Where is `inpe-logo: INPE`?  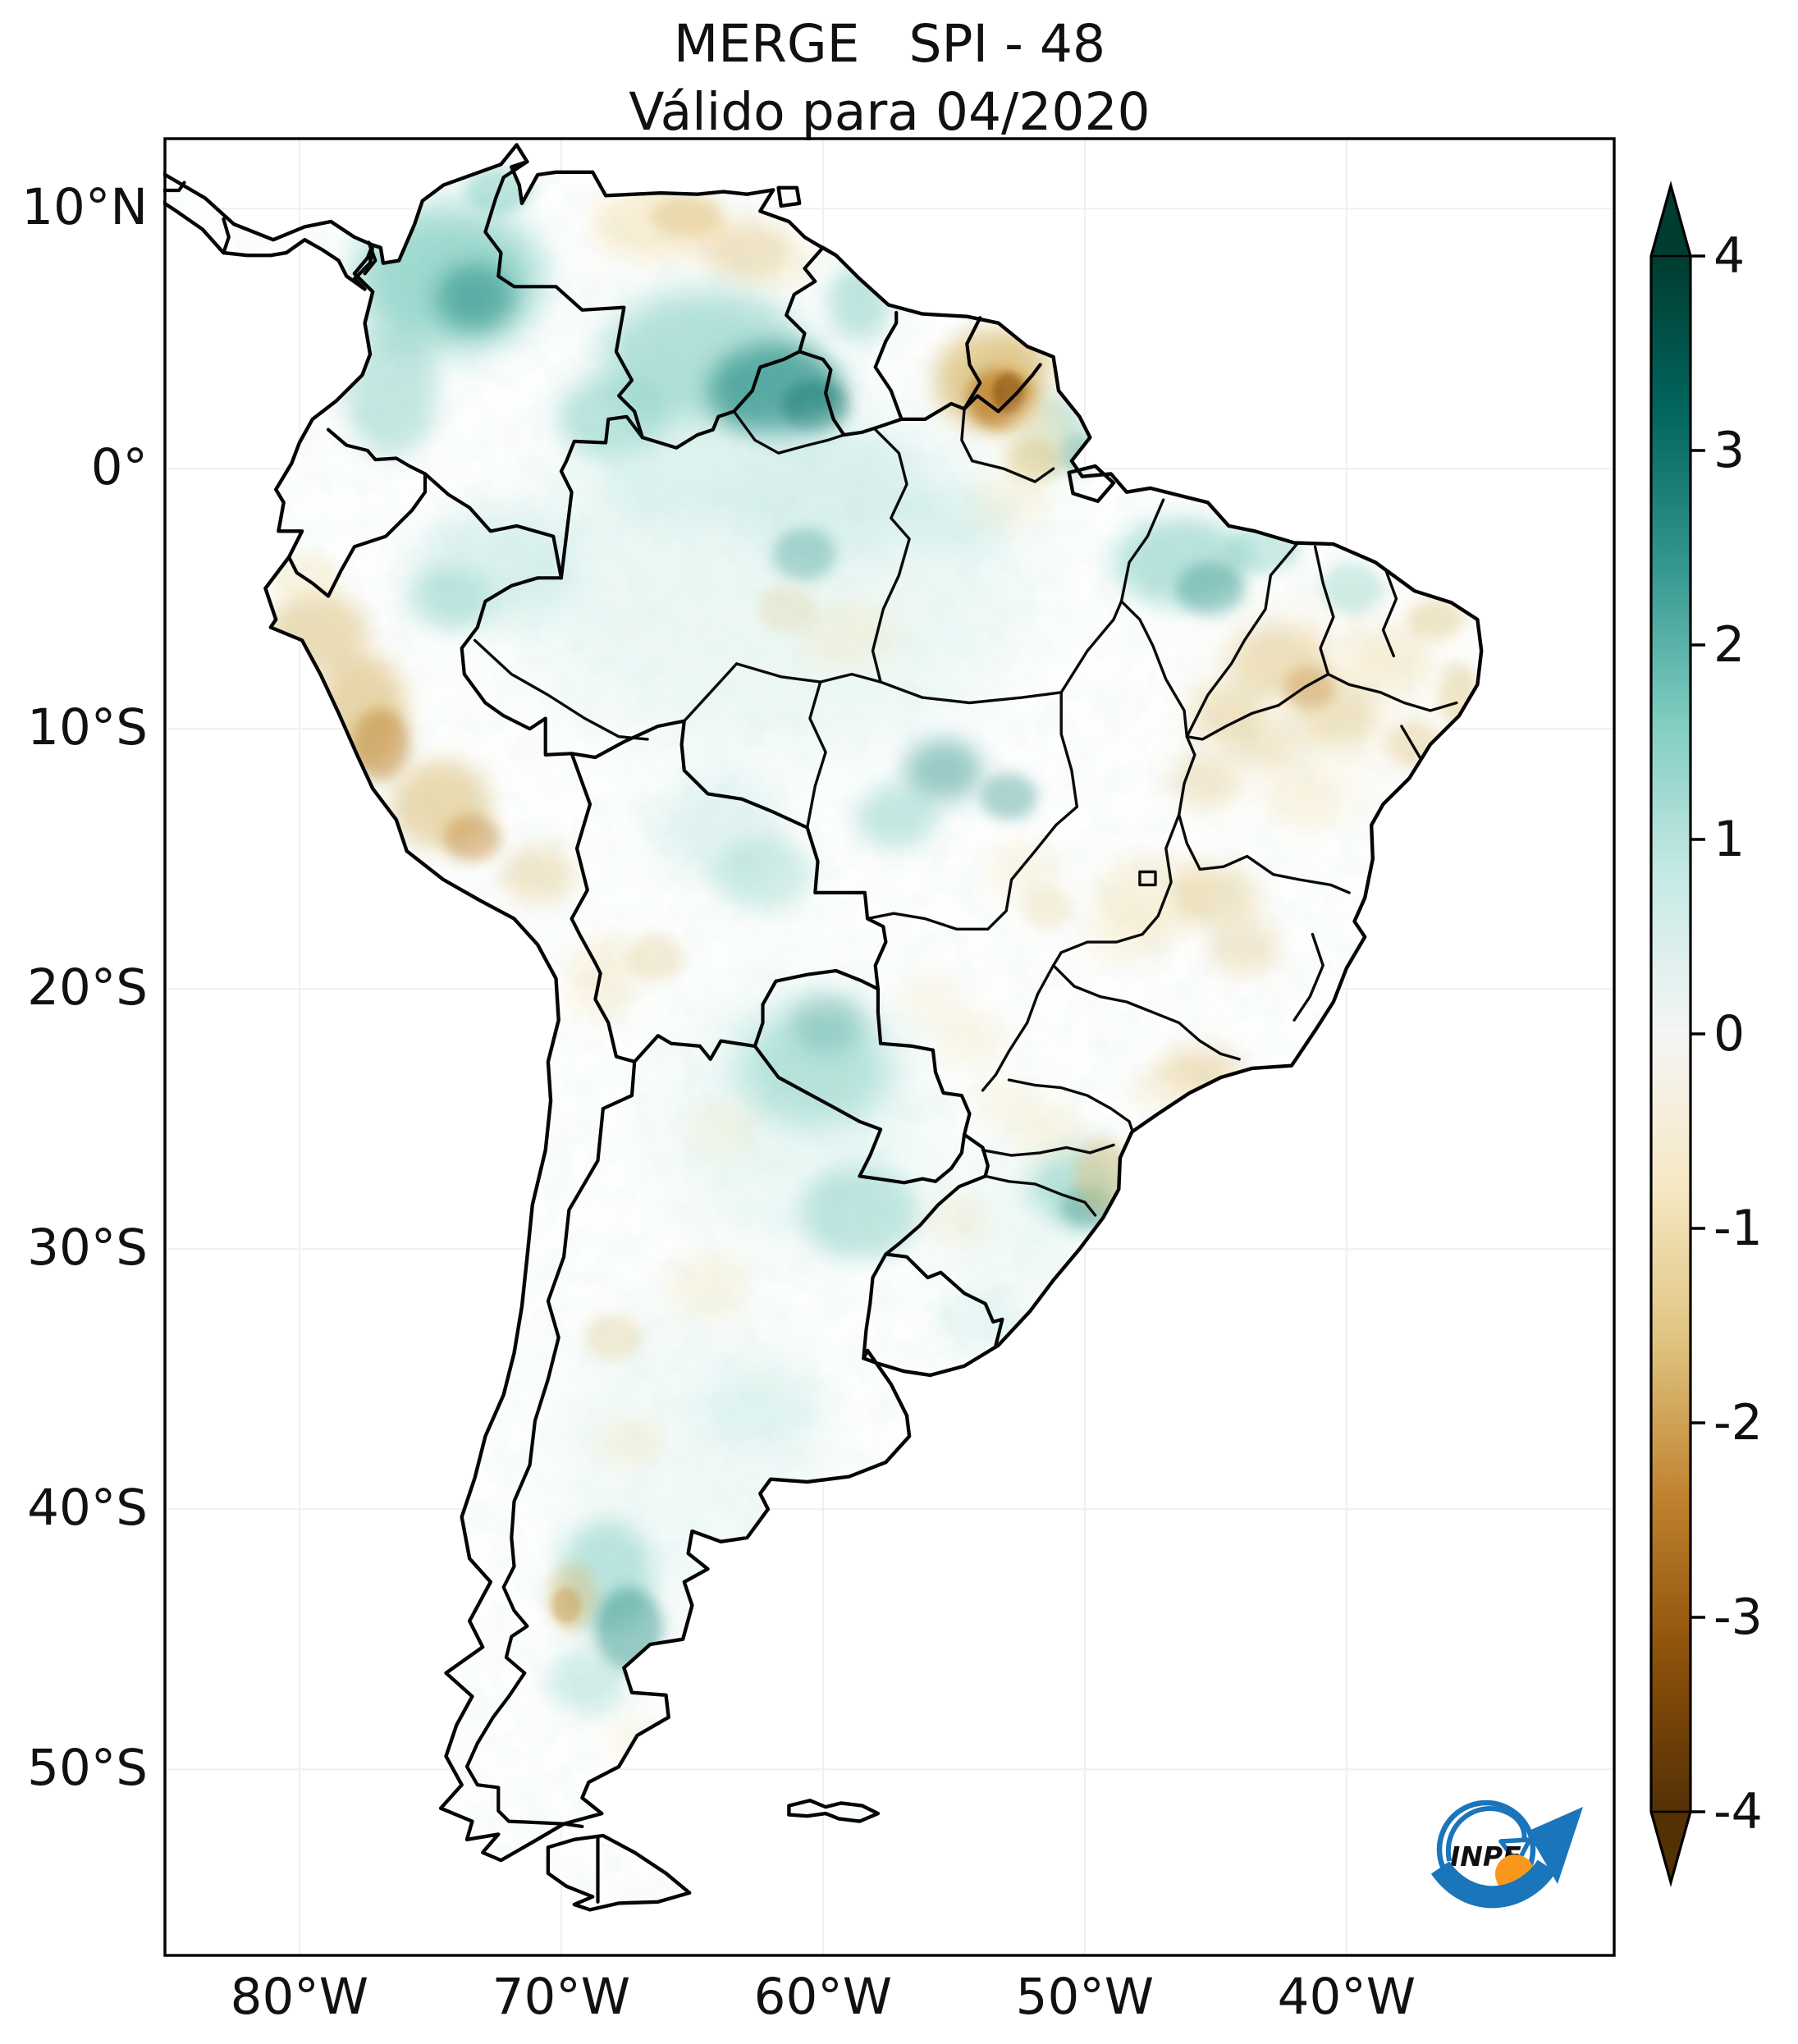
inpe-logo: INPE is located at coordinates (1506, 1854).